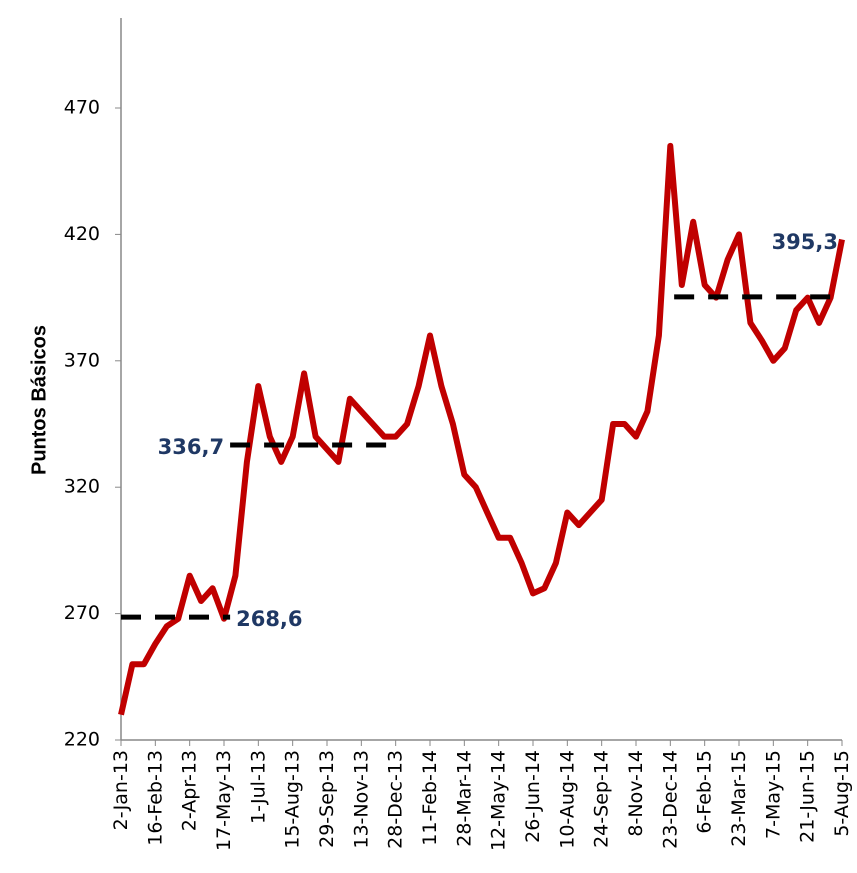  I want to click on x-tick-label: 15-Aug-13, so click(293, 799).